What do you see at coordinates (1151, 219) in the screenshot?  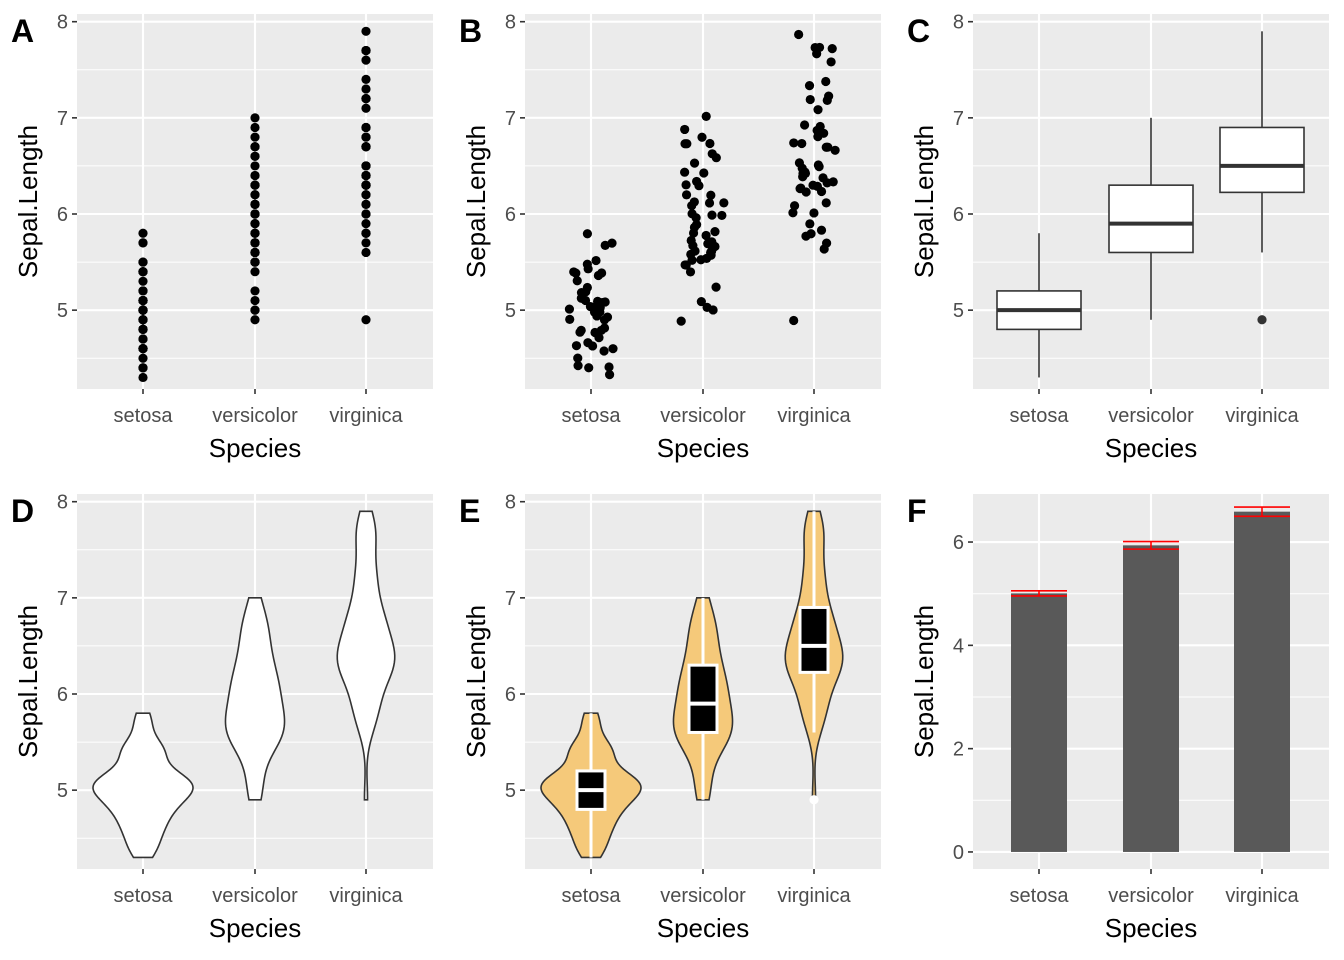 I see `box-versicolor` at bounding box center [1151, 219].